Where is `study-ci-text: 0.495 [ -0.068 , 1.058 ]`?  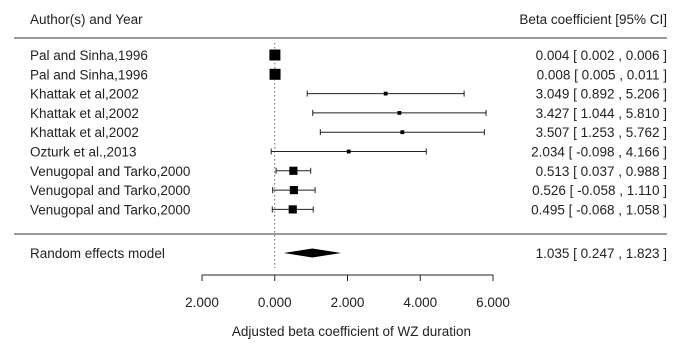
study-ci-text: 0.495 [ -0.068 , 1.058 ] is located at coordinates (599, 209).